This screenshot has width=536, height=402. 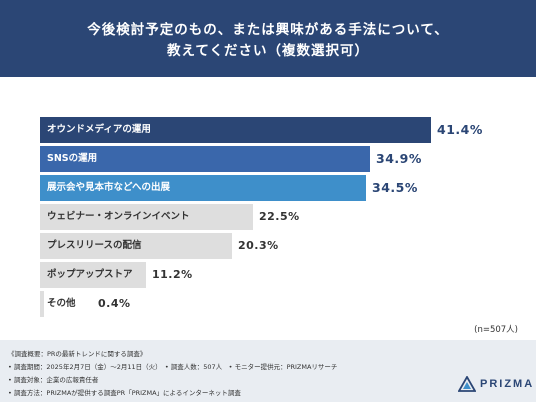 What do you see at coordinates (268, 30) in the screenshot?
I see `title-line-1: 今後検討予定のもの、または興味がある手法について、` at bounding box center [268, 30].